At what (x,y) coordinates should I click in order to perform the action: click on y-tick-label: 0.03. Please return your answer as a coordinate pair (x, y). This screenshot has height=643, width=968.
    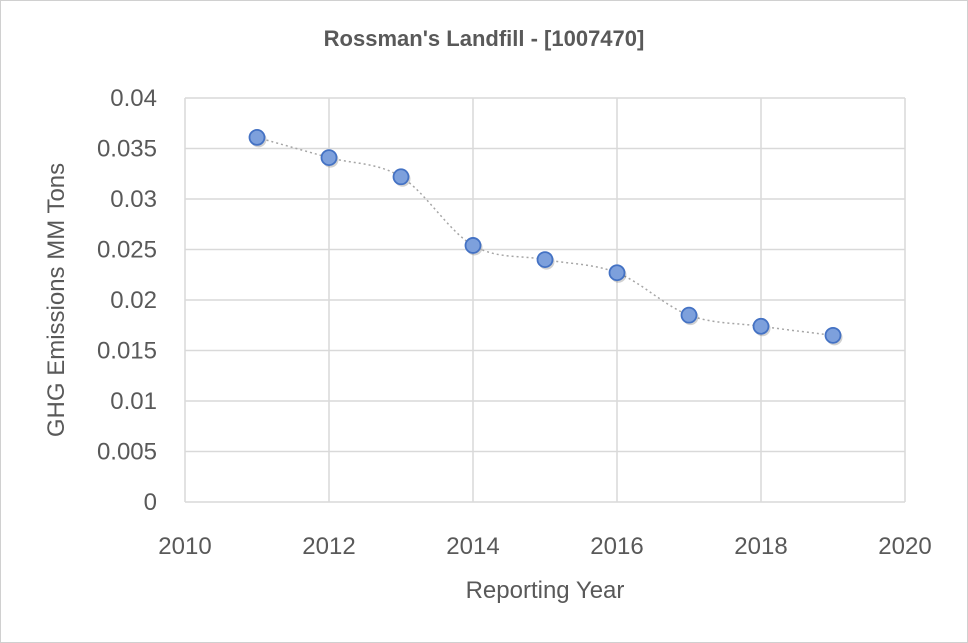
    Looking at the image, I should click on (133, 199).